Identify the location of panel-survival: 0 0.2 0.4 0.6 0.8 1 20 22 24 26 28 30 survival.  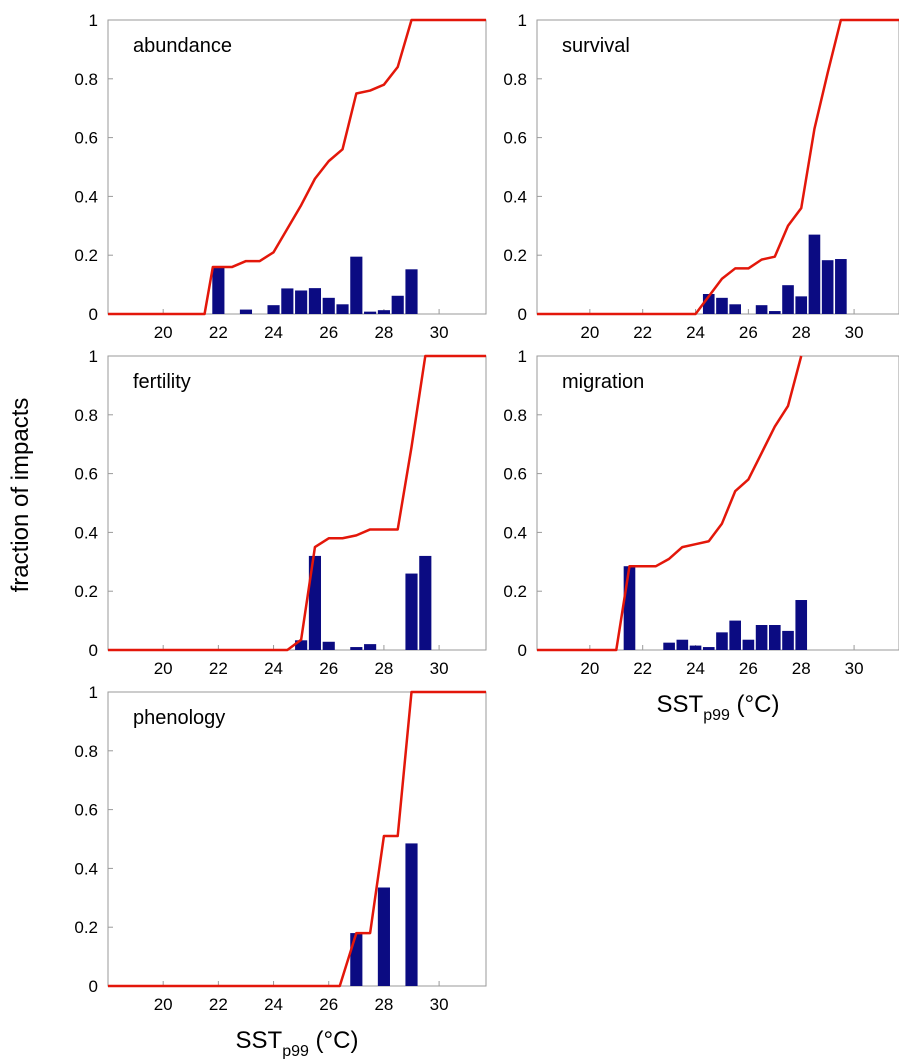
(701, 176).